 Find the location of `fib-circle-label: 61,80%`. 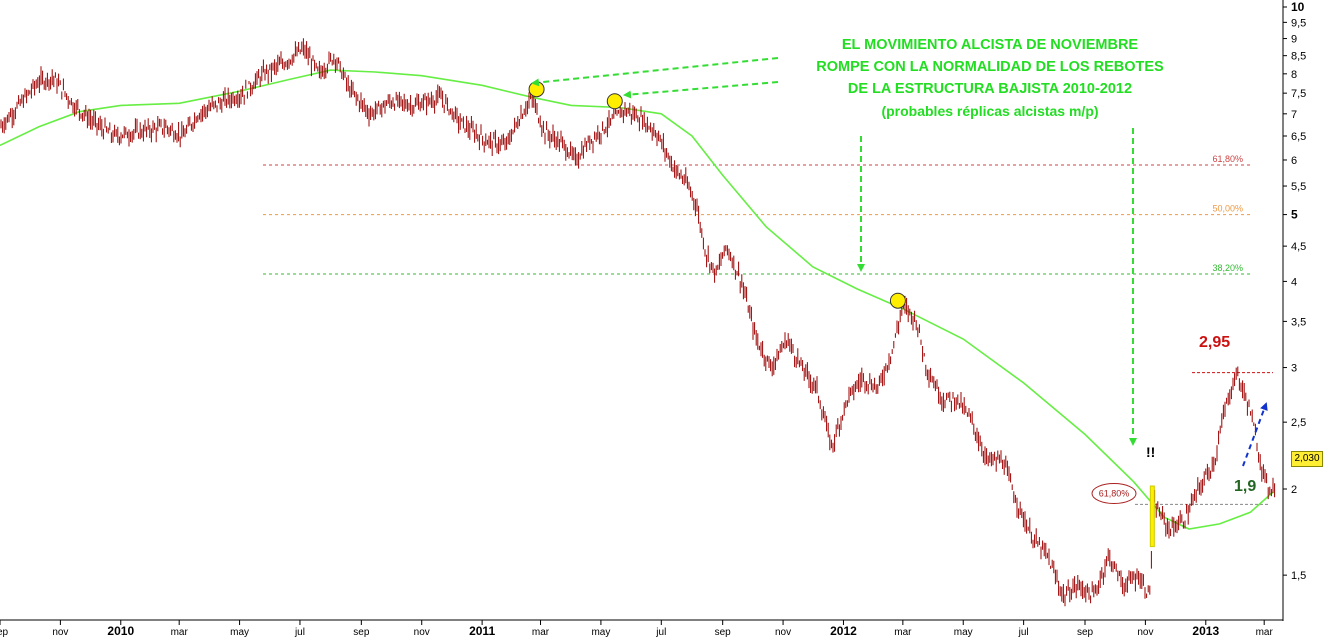

fib-circle-label: 61,80% is located at coordinates (1114, 494).